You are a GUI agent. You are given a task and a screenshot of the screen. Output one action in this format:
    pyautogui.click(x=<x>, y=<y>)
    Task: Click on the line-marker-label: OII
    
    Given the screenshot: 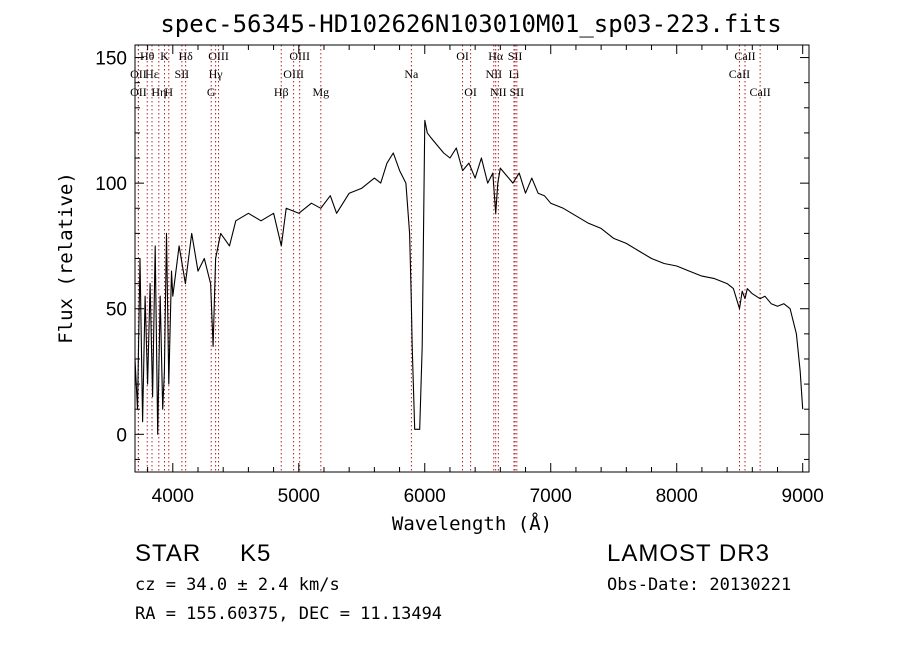 What is the action you would take?
    pyautogui.click(x=138, y=92)
    